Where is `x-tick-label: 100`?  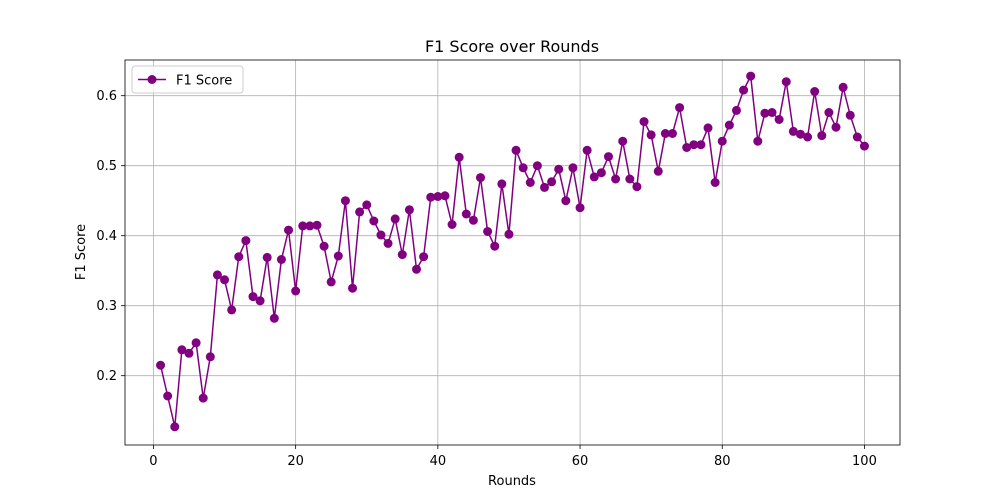
x-tick-label: 100 is located at coordinates (864, 461).